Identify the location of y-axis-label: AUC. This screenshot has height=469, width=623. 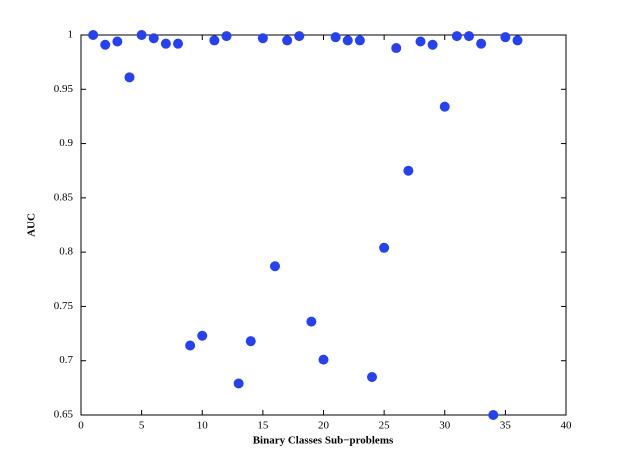
(32, 225).